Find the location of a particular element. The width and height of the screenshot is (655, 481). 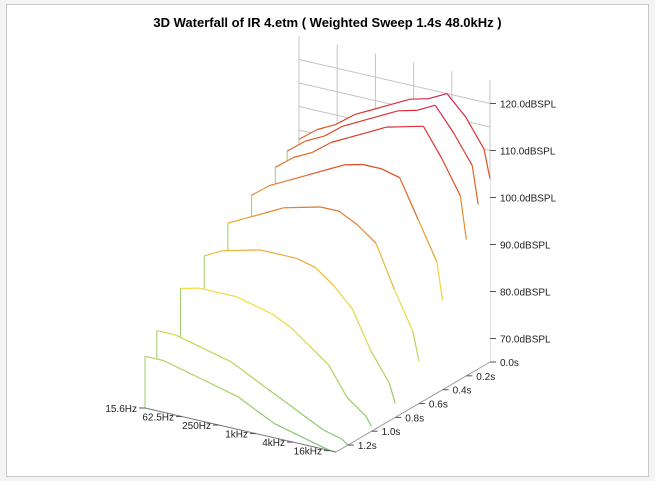

time-tick-label: 1.2s is located at coordinates (367, 446).